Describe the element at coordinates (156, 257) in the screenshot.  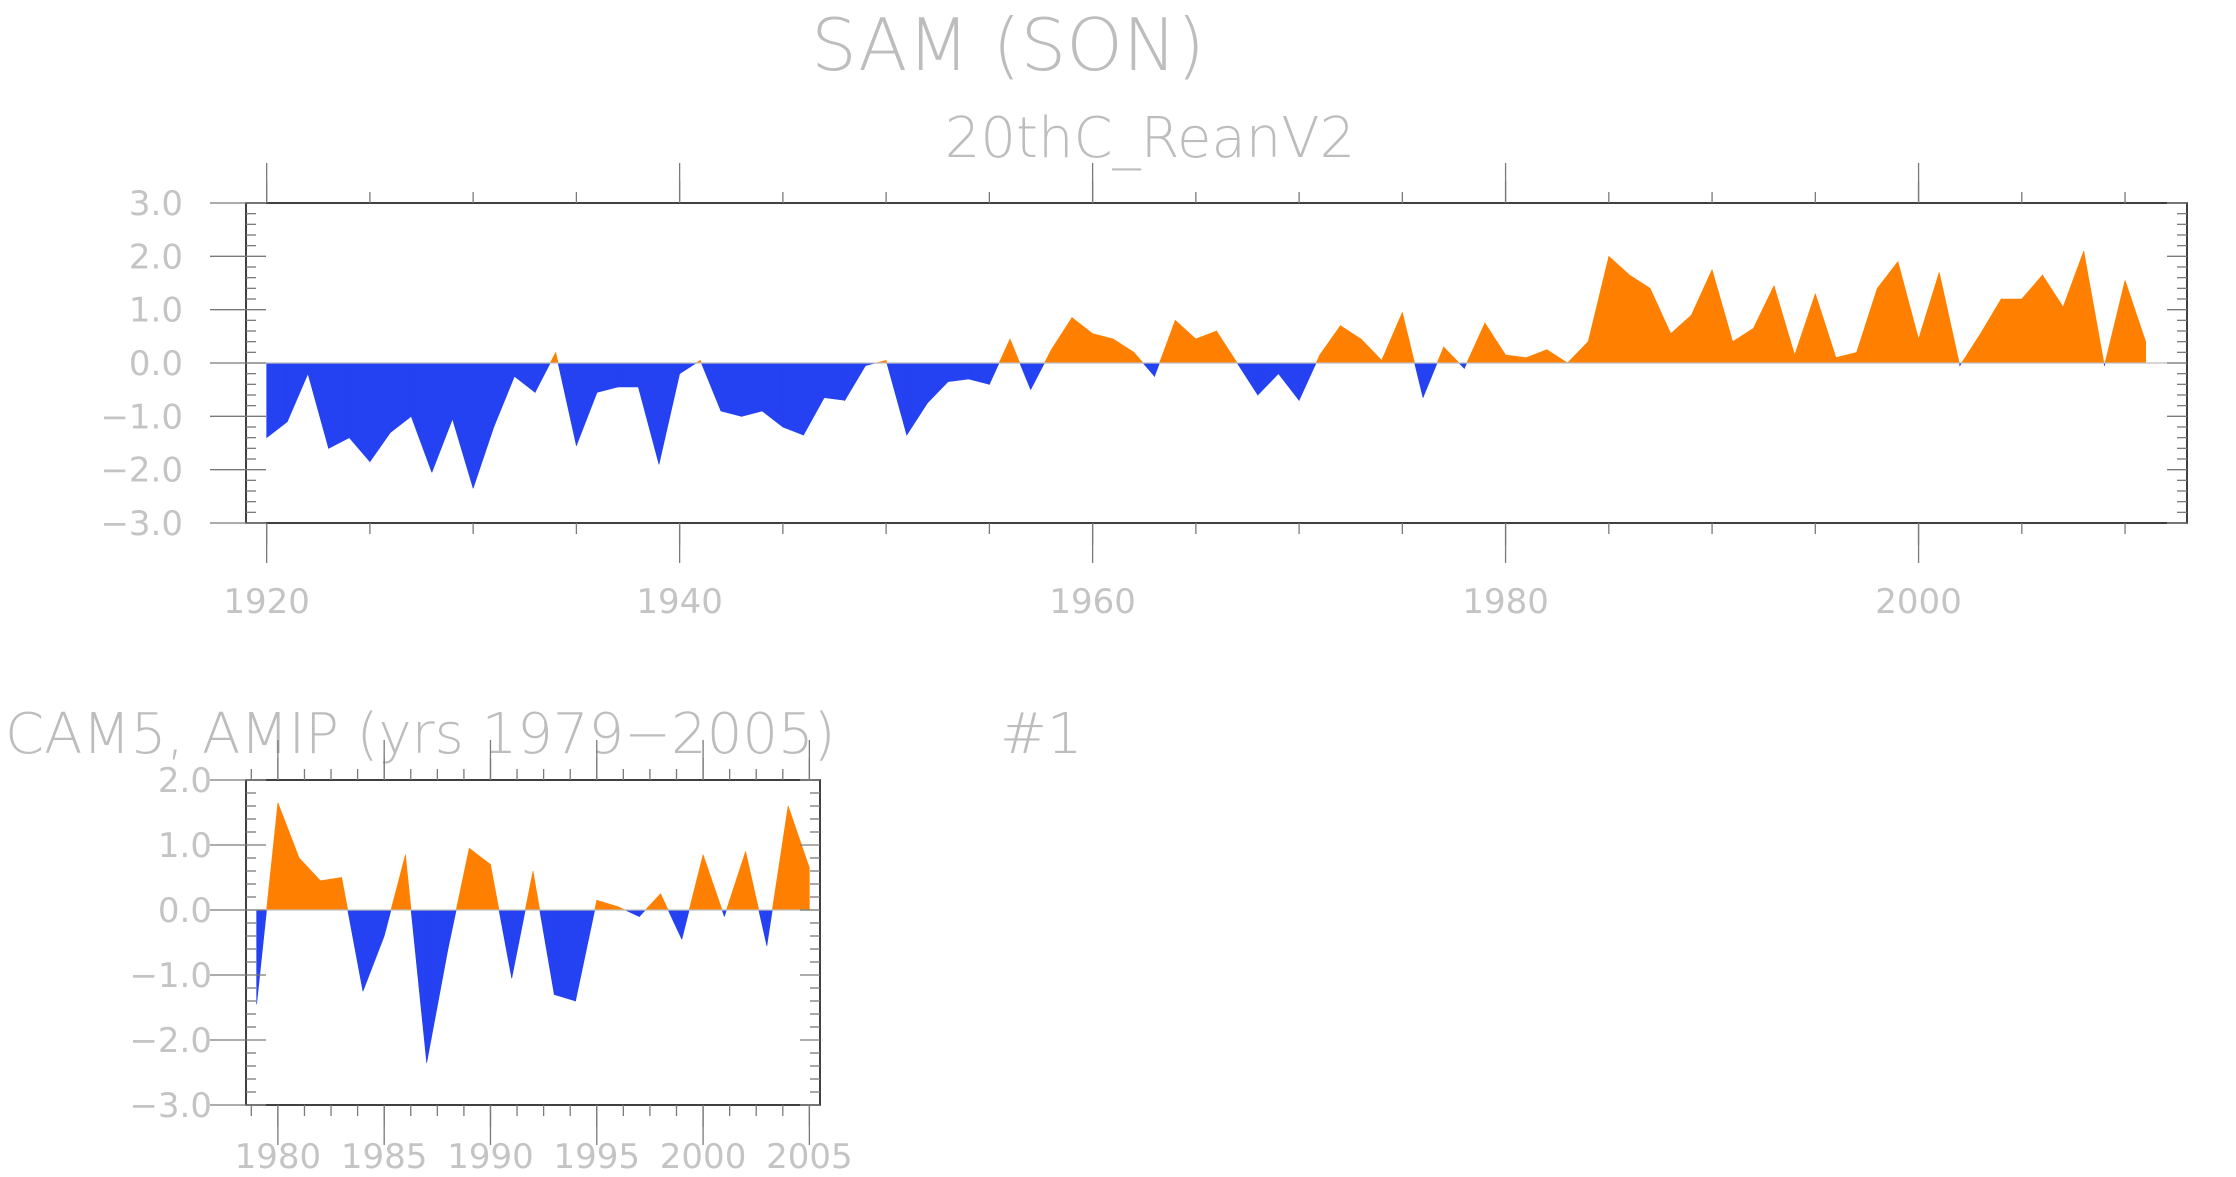
I see `p1-ytick-label: 2.0` at that location.